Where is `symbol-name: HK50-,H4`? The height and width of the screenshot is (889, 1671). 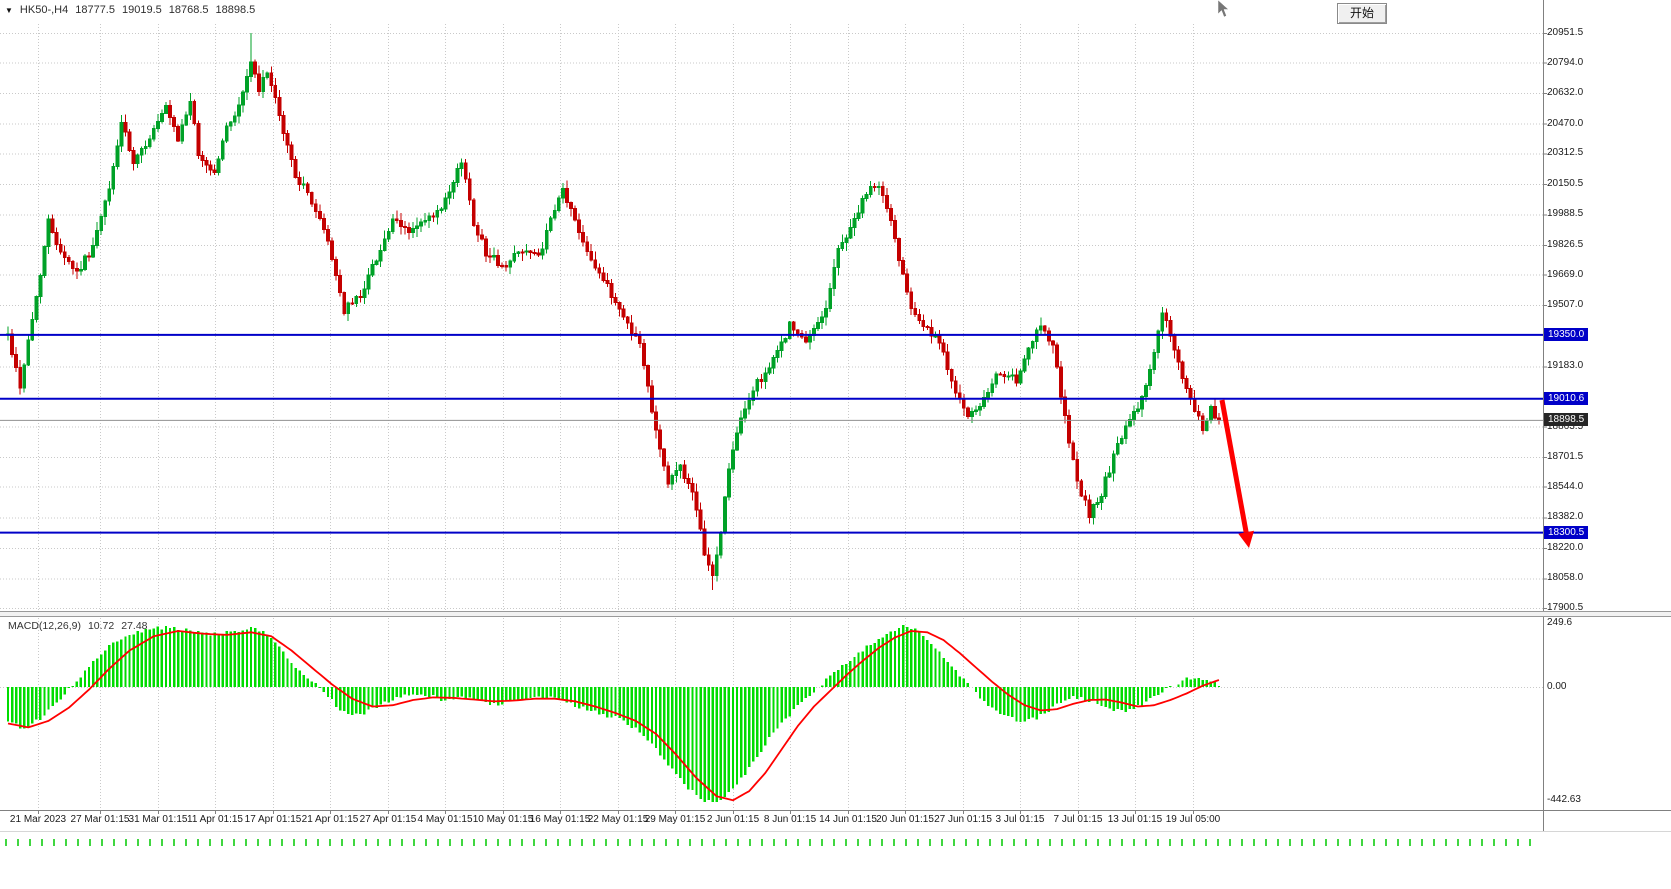
symbol-name: HK50-,H4 is located at coordinates (44, 10).